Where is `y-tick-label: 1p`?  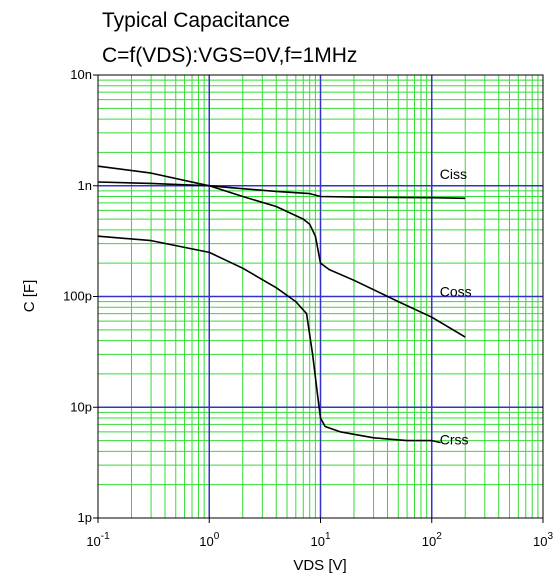
y-tick-label: 1p is located at coordinates (85, 517).